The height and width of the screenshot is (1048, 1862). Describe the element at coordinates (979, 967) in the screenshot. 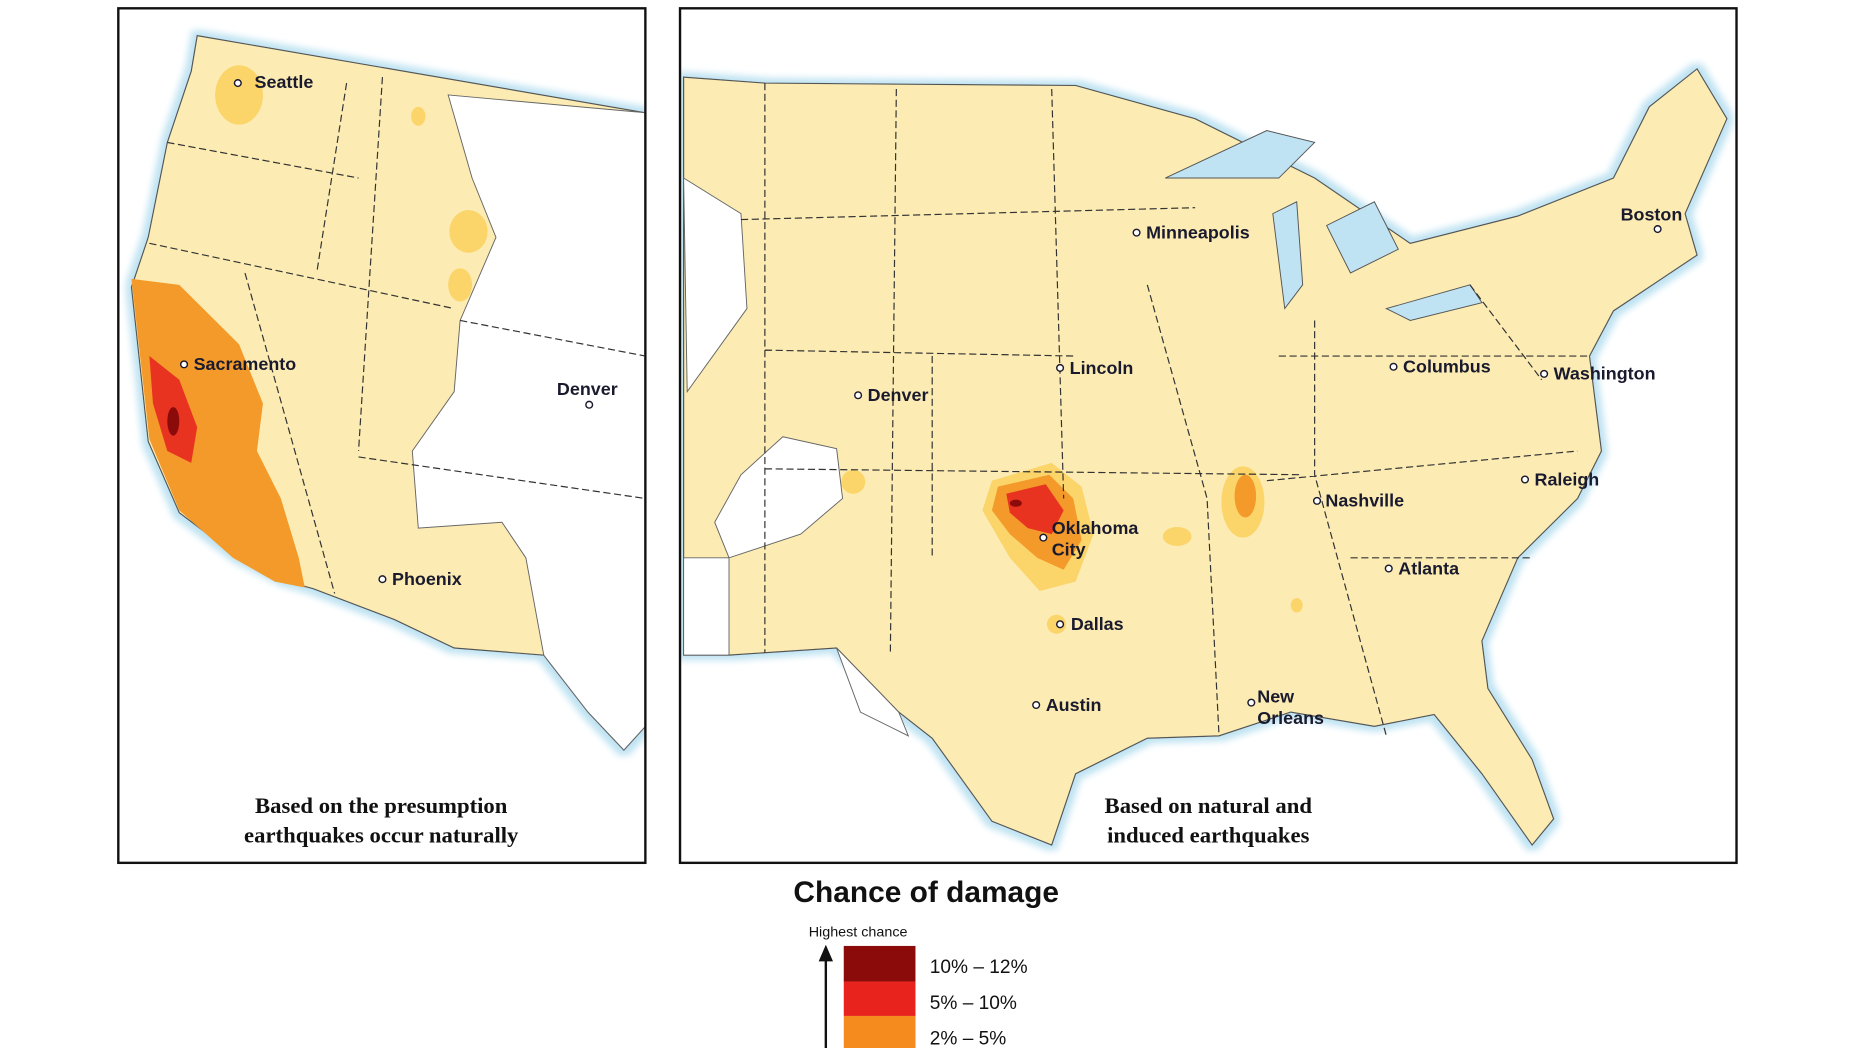

I see `legend-label: 10% – 12%` at that location.